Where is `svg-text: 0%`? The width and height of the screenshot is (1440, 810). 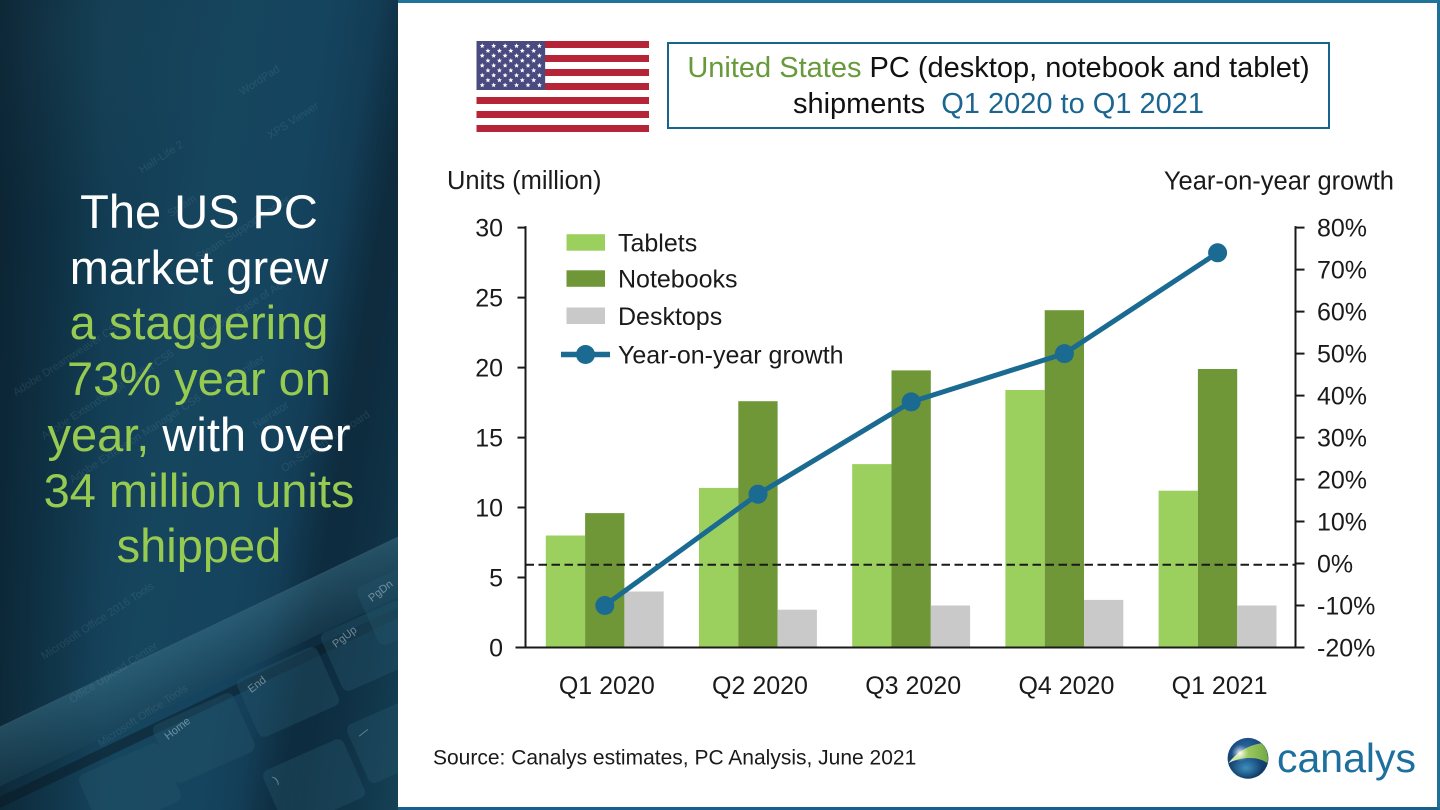
svg-text: 0% is located at coordinates (1335, 565).